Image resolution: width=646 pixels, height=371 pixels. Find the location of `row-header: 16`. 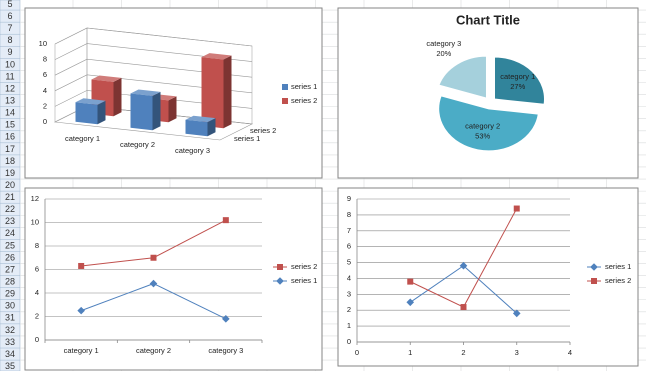

row-header: 16 is located at coordinates (10, 137).